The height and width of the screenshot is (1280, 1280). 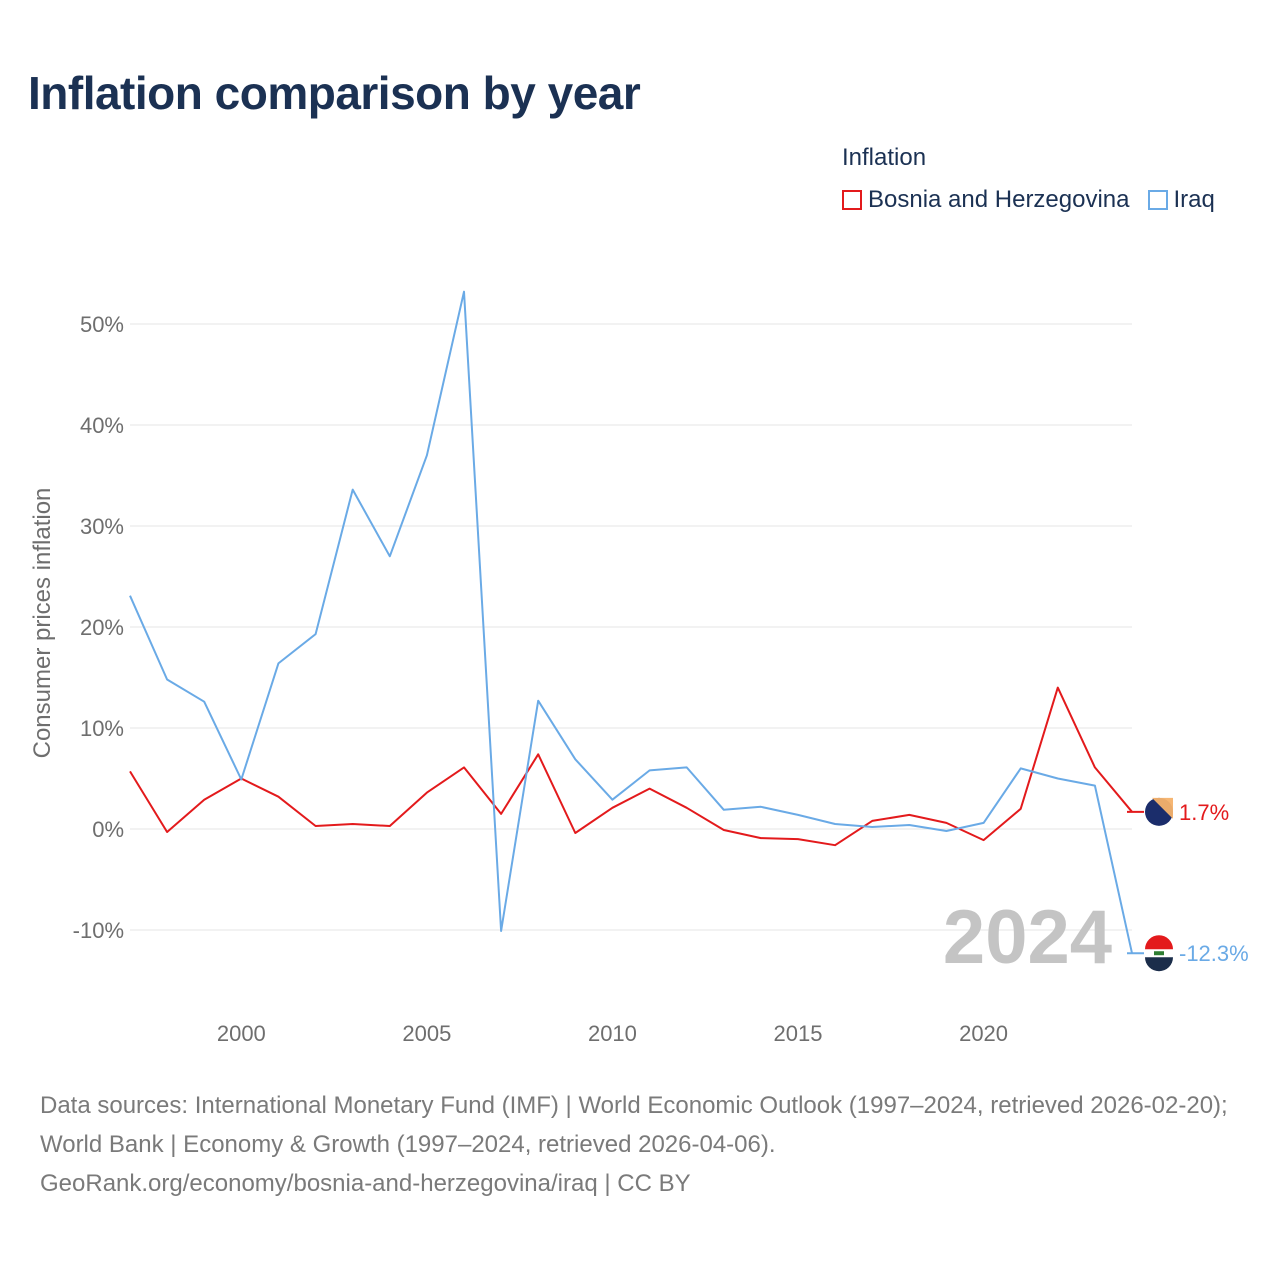 I want to click on flag-iraq-script, so click(x=1159, y=953).